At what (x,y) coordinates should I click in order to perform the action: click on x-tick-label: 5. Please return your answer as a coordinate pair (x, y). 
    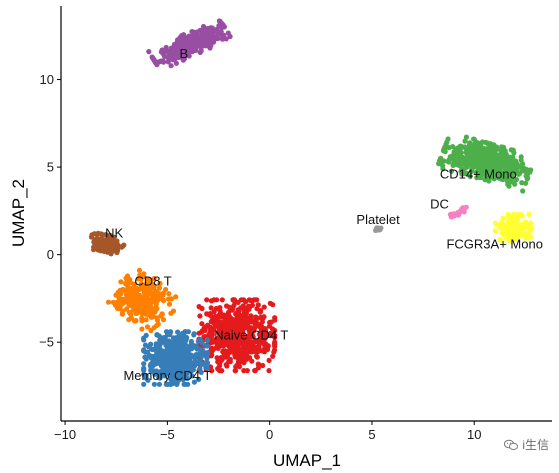
    Looking at the image, I should click on (371, 434).